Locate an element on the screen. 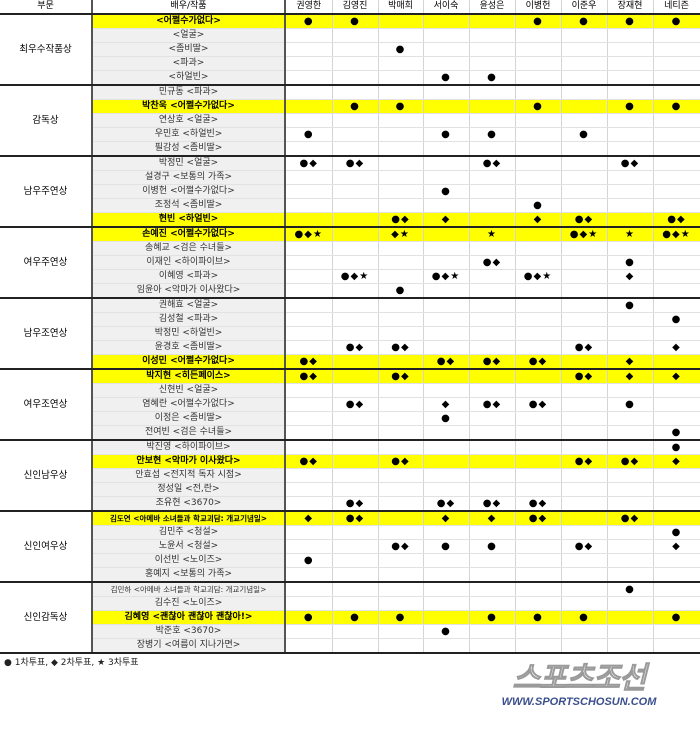 The image size is (700, 730). header-row: 부문 배우/작품 권영한 김영진 박매희 서이숙 윤성은 이병헌 이준우 장재현 네티즌 is located at coordinates (350, 7).